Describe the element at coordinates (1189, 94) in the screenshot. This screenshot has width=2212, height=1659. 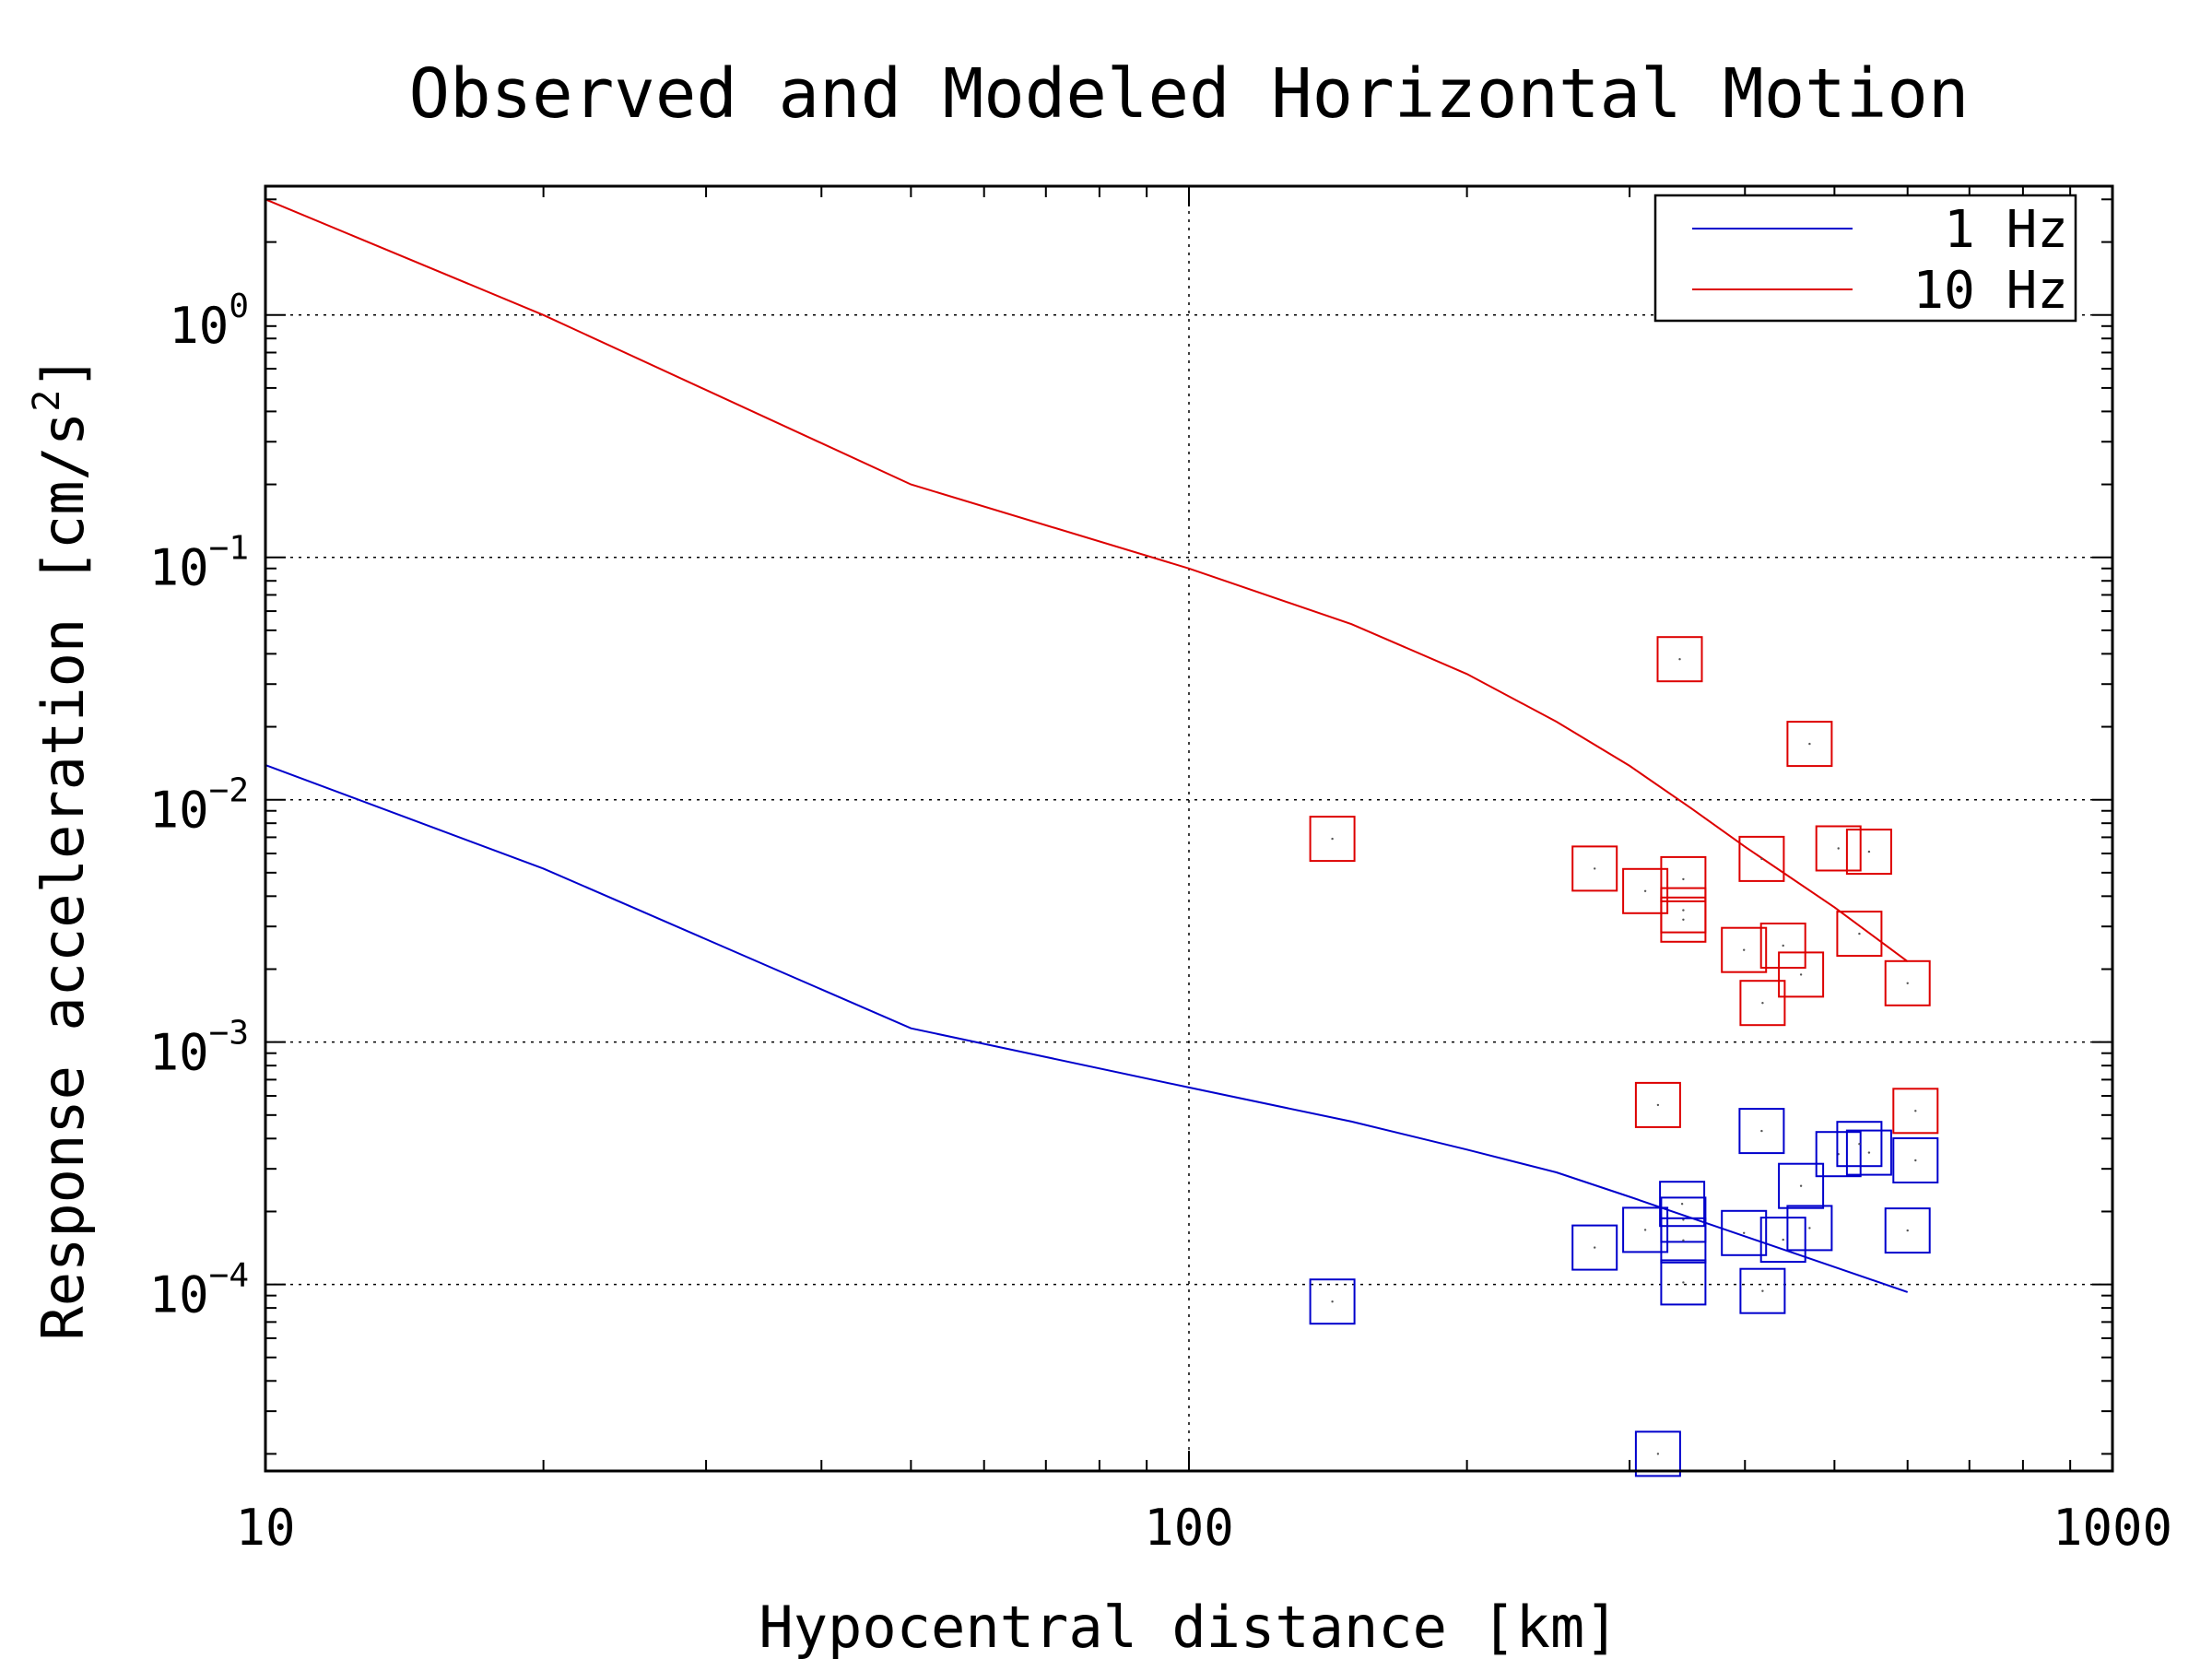
I see `chart-title: Observed and Modeled Horizontal Motion` at that location.